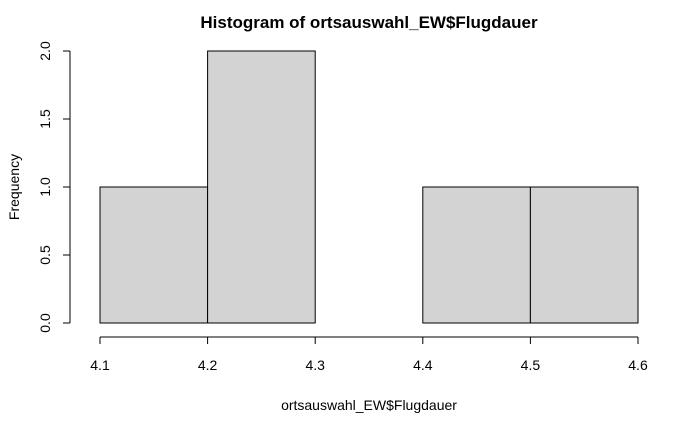  I want to click on x-tick-label-4: 4.5, so click(531, 365).